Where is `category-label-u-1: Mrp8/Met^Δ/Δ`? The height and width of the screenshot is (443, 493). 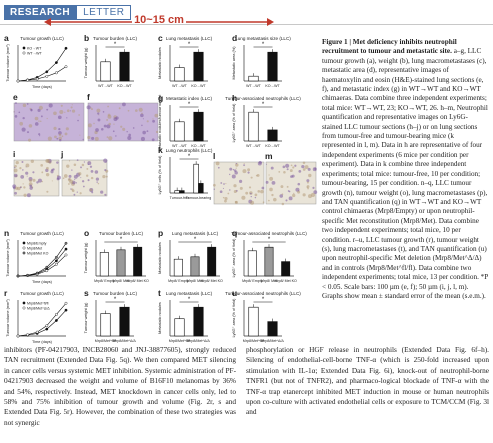
category-label-u-1: Mrp8/Met^Δ/Δ is located at coordinates (272, 341).